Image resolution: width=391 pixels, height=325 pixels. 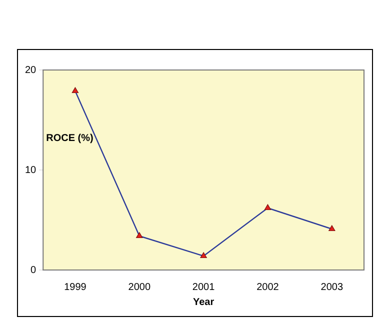 What do you see at coordinates (75, 287) in the screenshot?
I see `x-tick-label: 1999` at bounding box center [75, 287].